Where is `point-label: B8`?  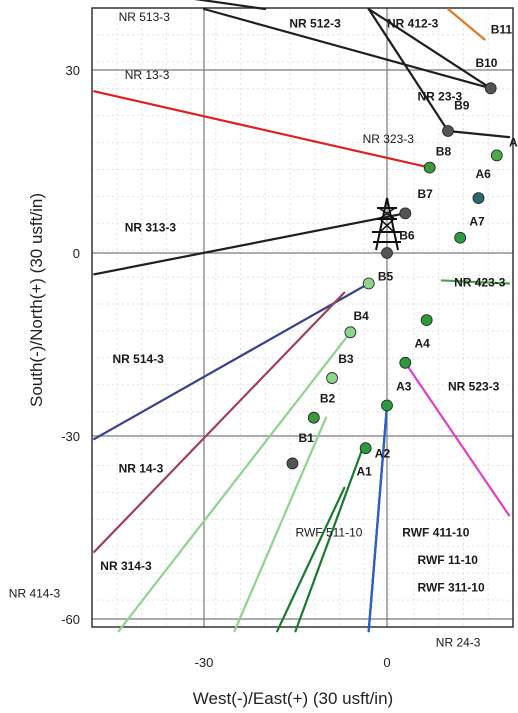
point-label: B8 is located at coordinates (444, 151).